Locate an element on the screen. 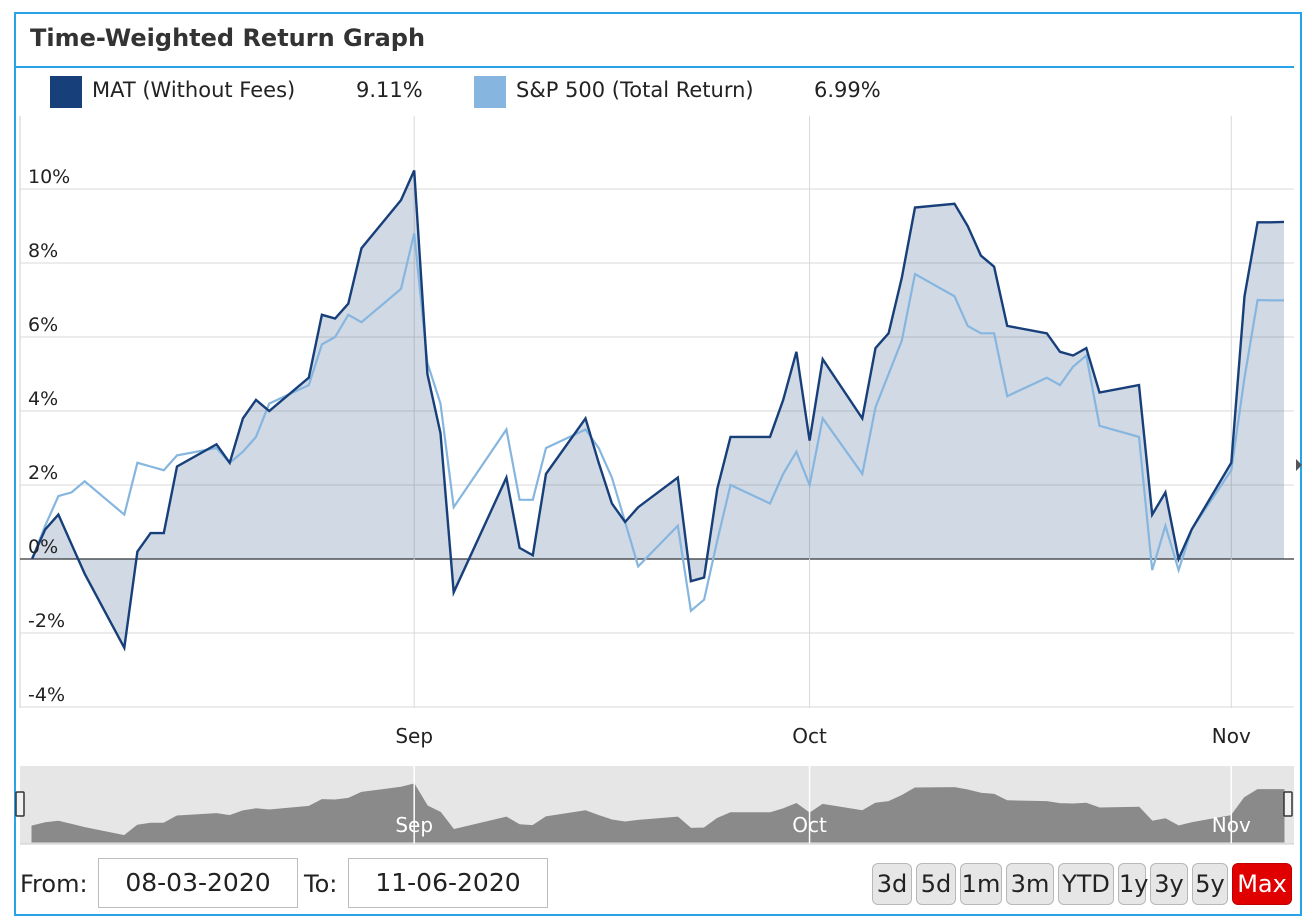  legend-swatch-mat is located at coordinates (66, 92).